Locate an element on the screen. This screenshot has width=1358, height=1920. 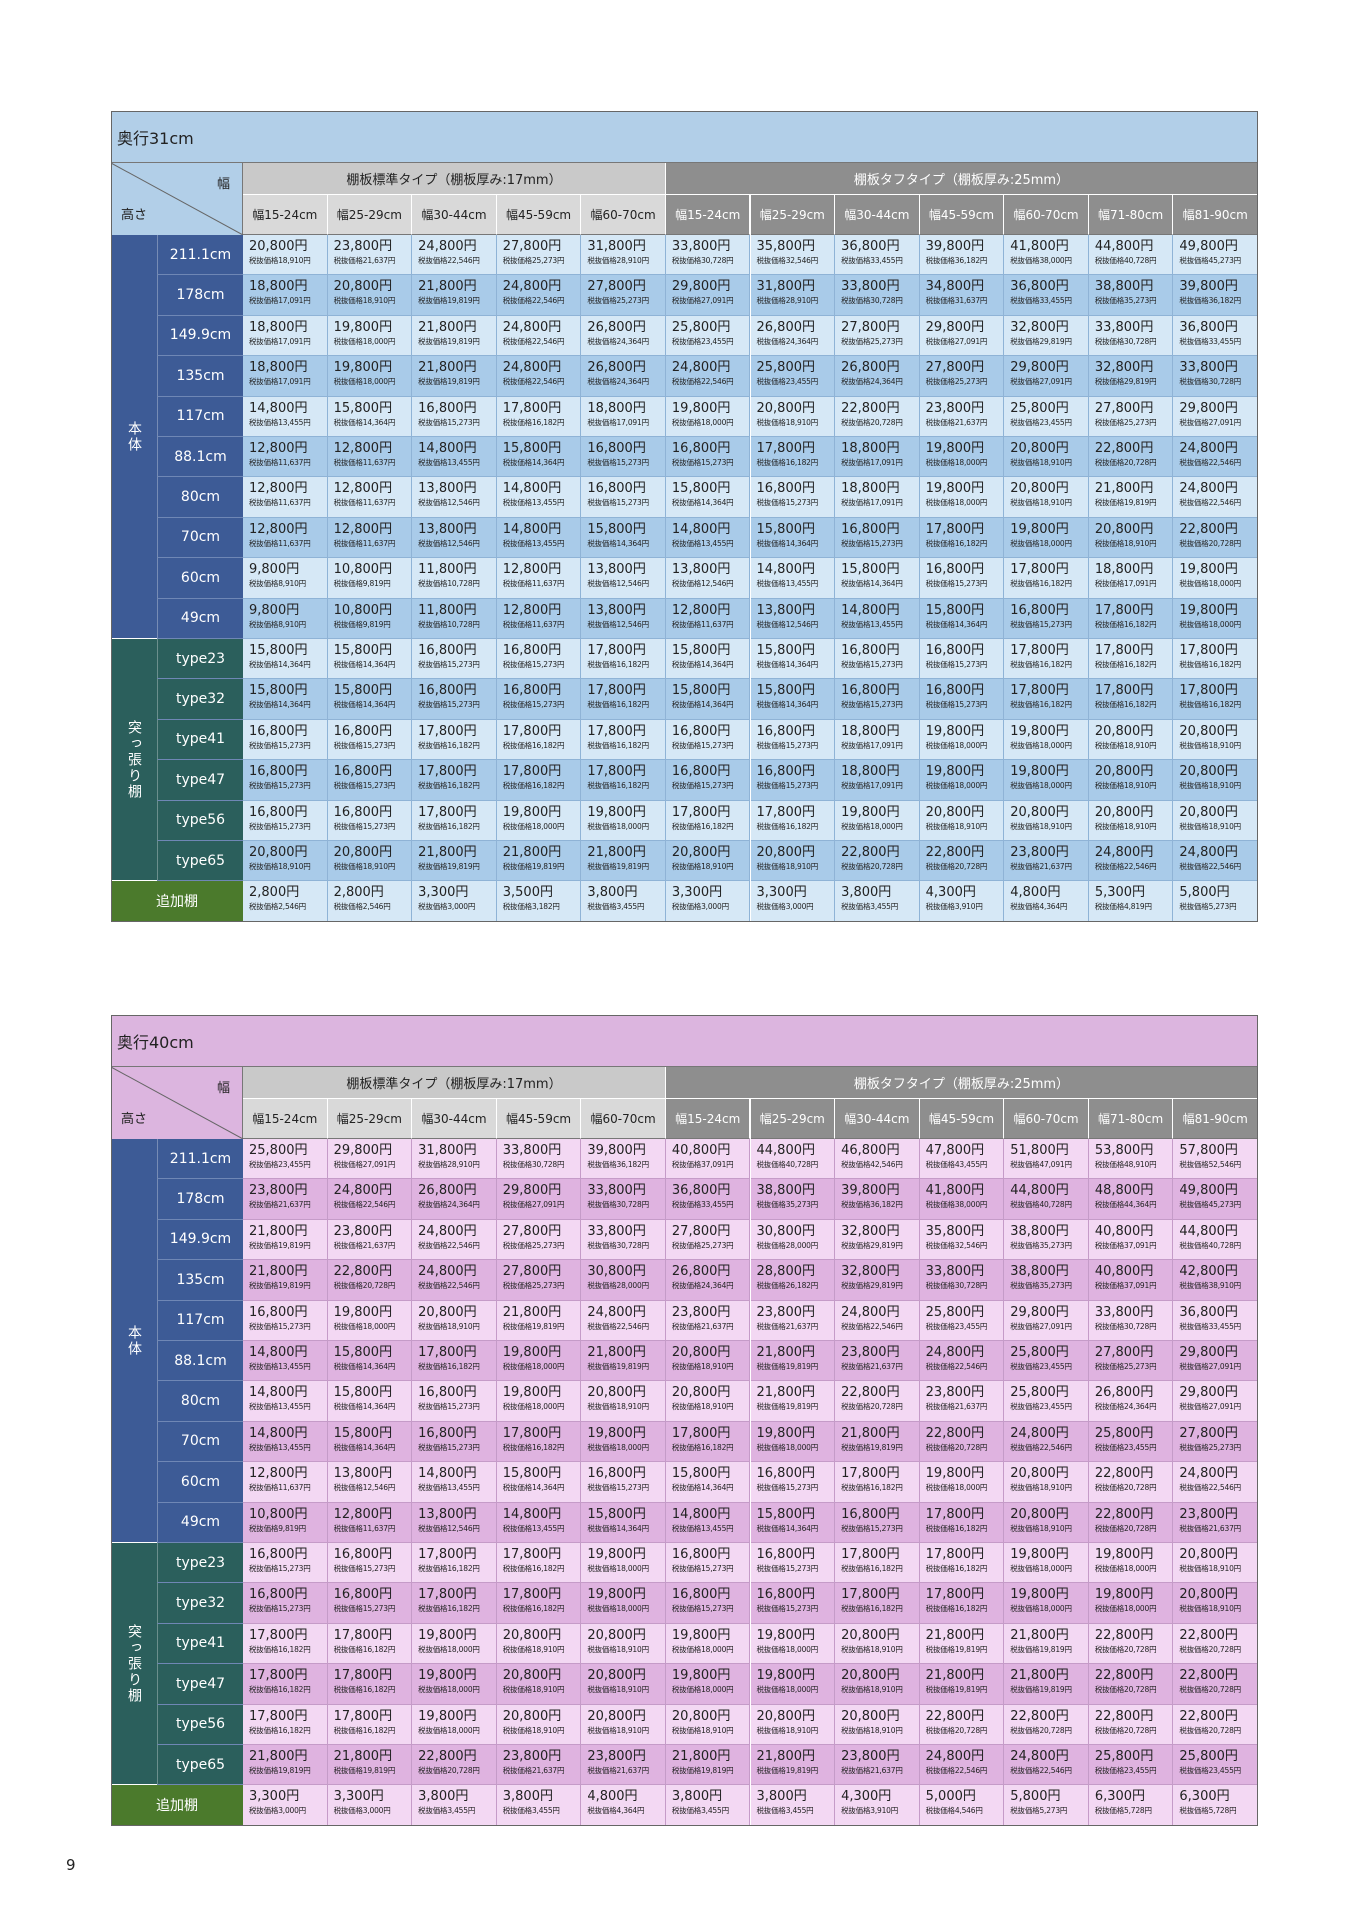
price-excl-tax: 税抜価格5,728円 is located at coordinates (1208, 1811).